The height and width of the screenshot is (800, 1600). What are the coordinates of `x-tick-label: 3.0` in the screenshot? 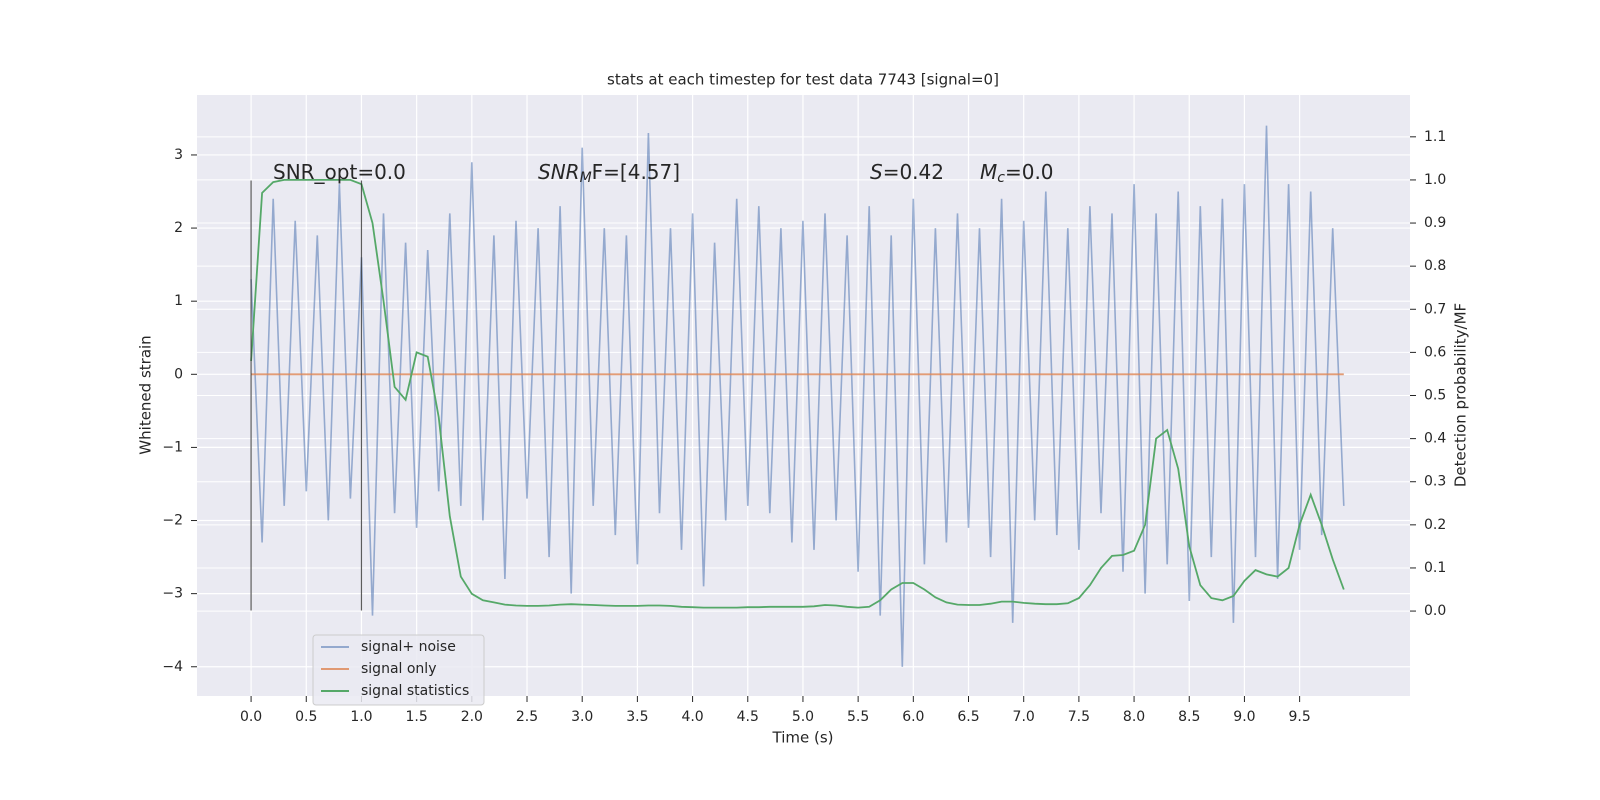 It's located at (582, 717).